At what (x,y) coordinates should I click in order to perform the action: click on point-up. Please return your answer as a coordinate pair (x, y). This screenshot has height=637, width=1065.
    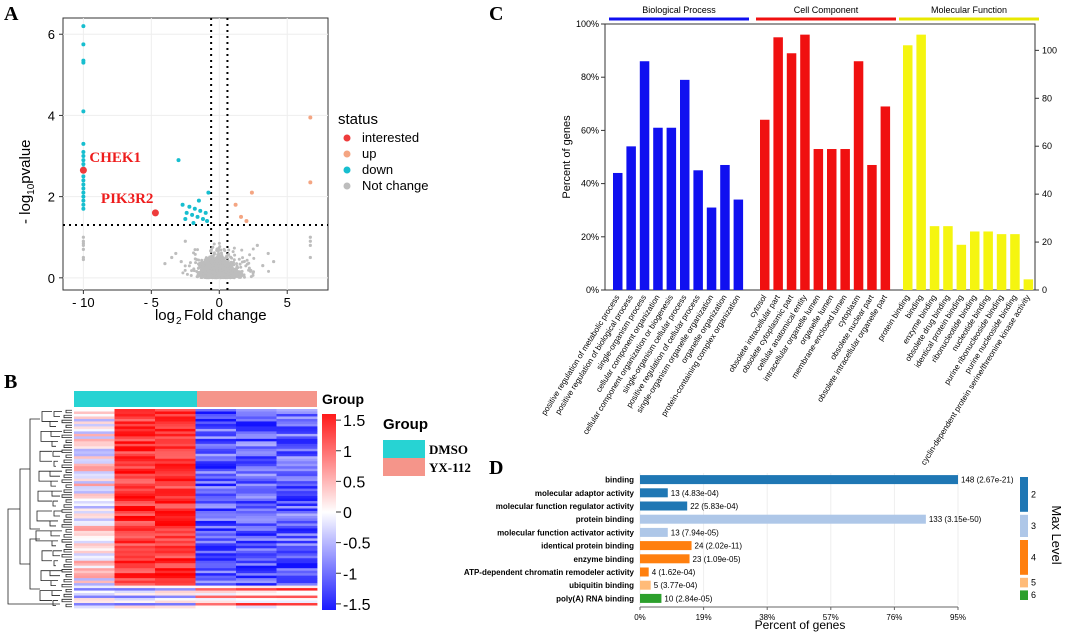
    Looking at the image, I should click on (251, 192).